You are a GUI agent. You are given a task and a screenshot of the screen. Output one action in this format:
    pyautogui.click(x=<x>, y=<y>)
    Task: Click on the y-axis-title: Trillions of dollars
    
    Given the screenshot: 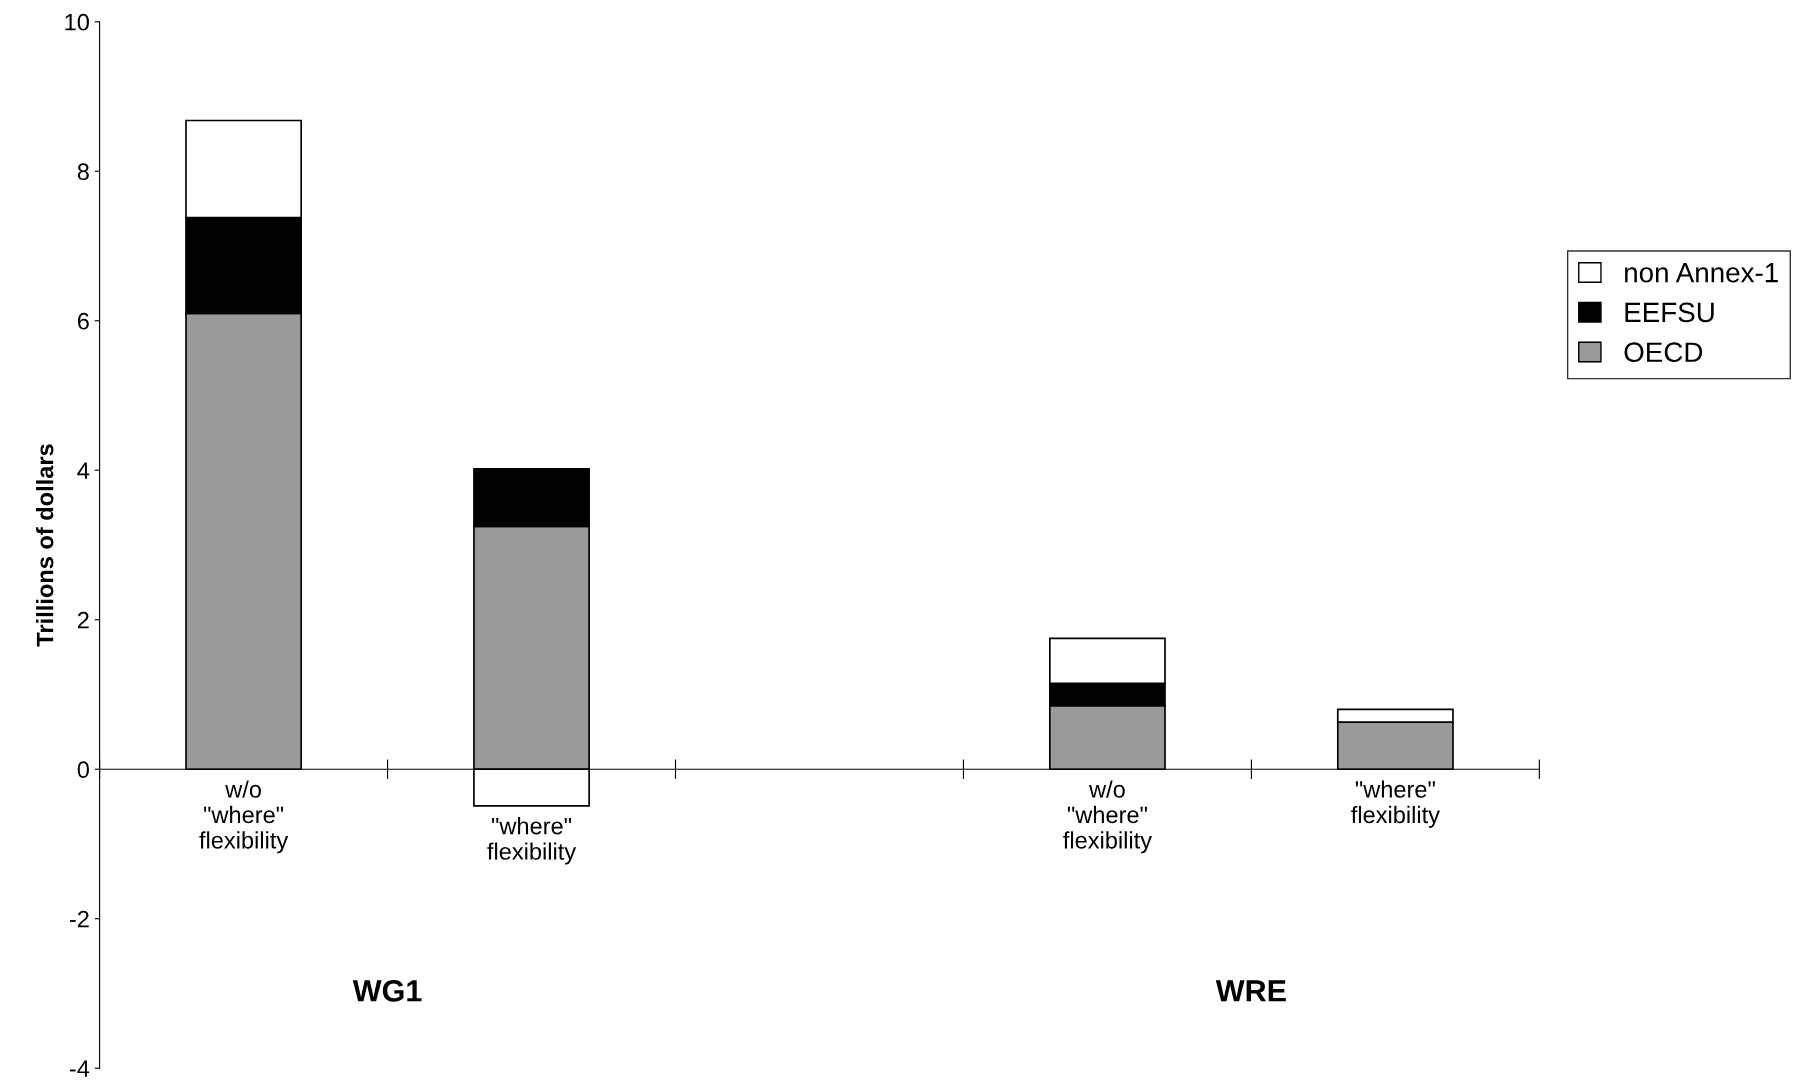 What is the action you would take?
    pyautogui.click(x=45, y=545)
    